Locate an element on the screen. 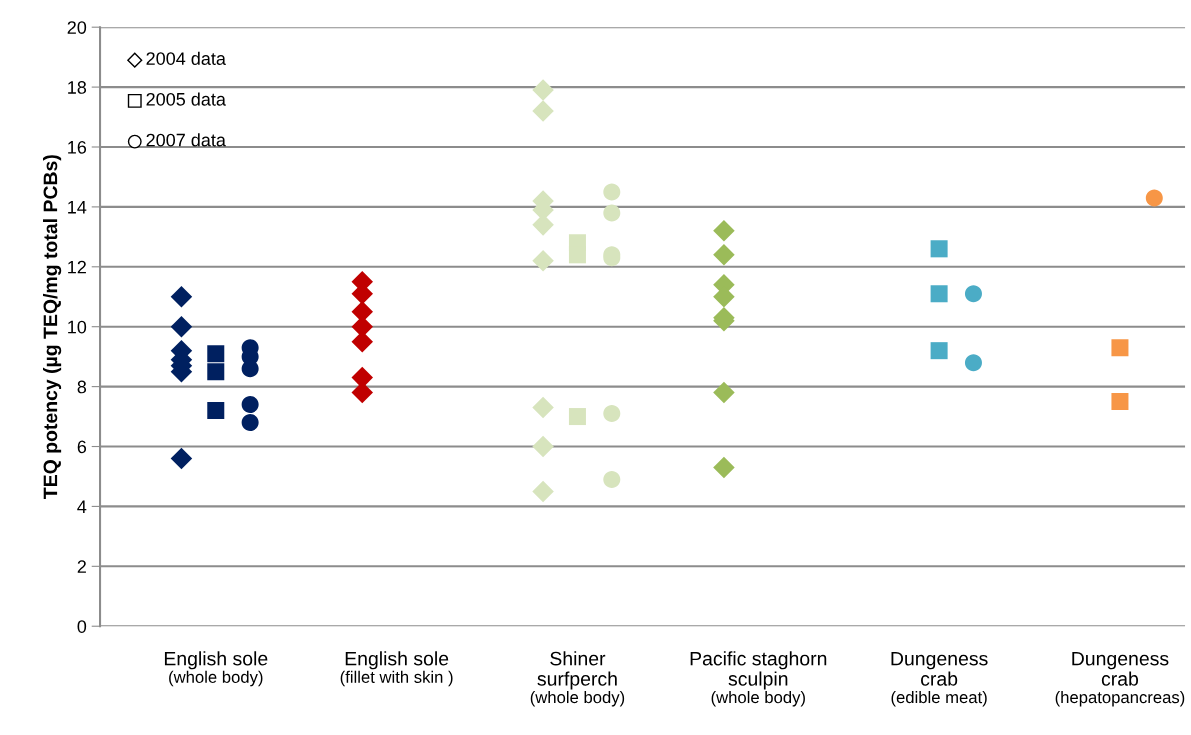 This screenshot has width=1191, height=735. annotation: 2004 data is located at coordinates (186, 58).